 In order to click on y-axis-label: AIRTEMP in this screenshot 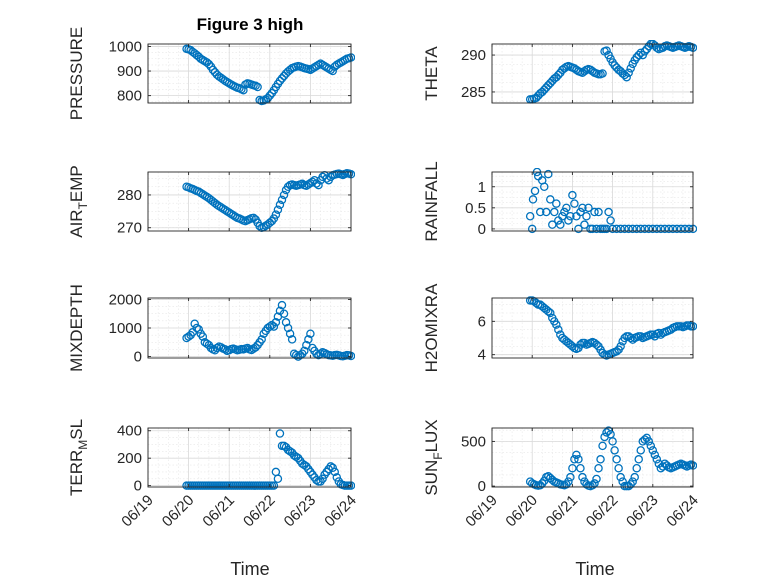, I will do `click(78, 201)`.